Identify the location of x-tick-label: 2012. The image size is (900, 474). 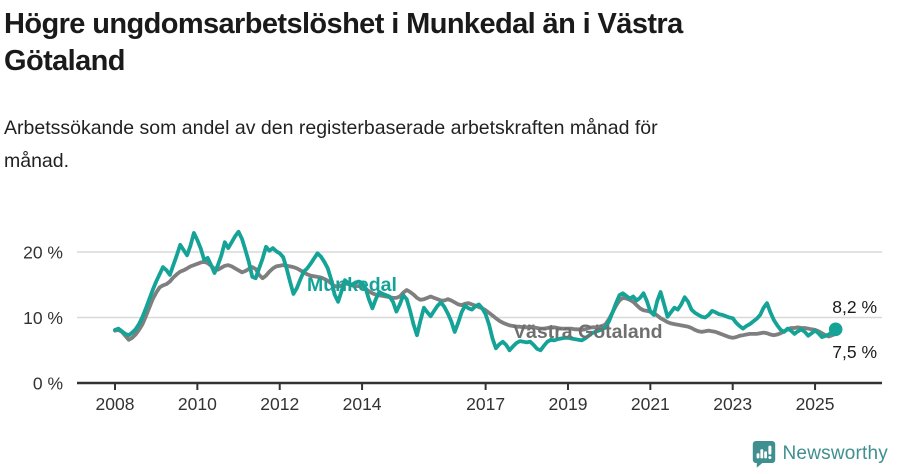
(279, 404).